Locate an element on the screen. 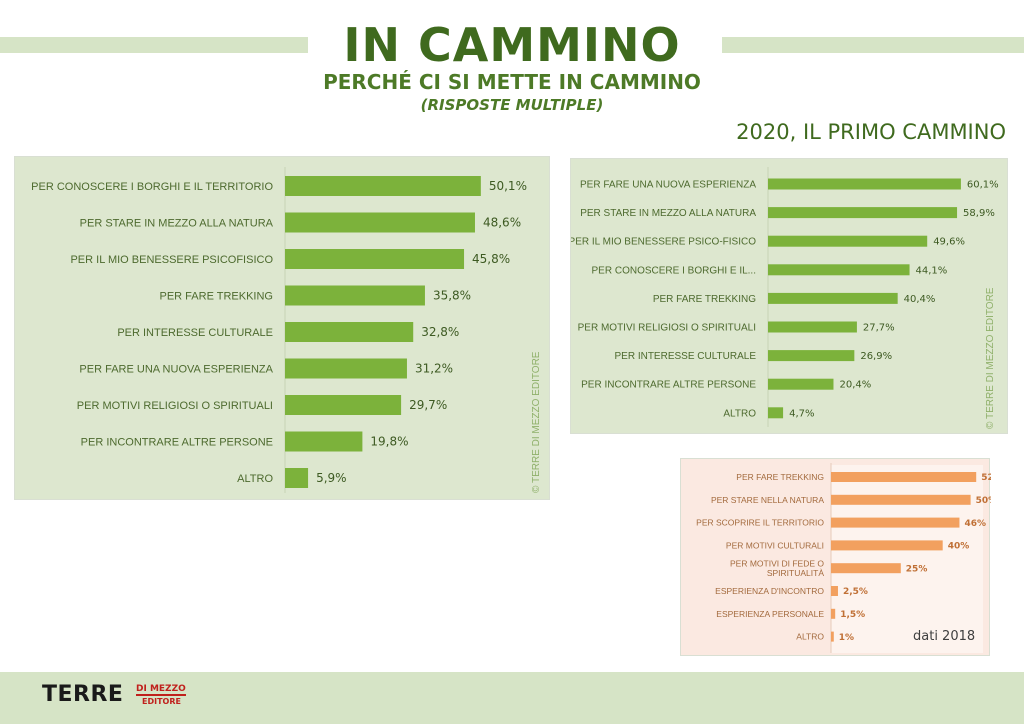  value-label-3: 45,8% is located at coordinates (491, 259).